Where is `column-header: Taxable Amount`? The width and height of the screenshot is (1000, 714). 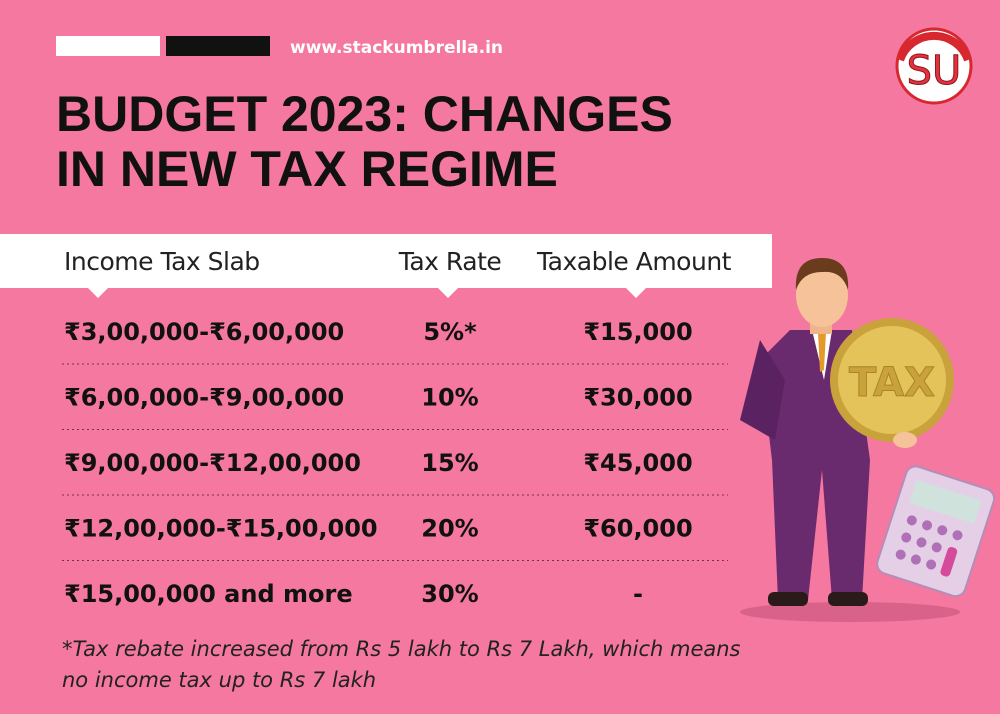 column-header: Taxable Amount is located at coordinates (634, 261).